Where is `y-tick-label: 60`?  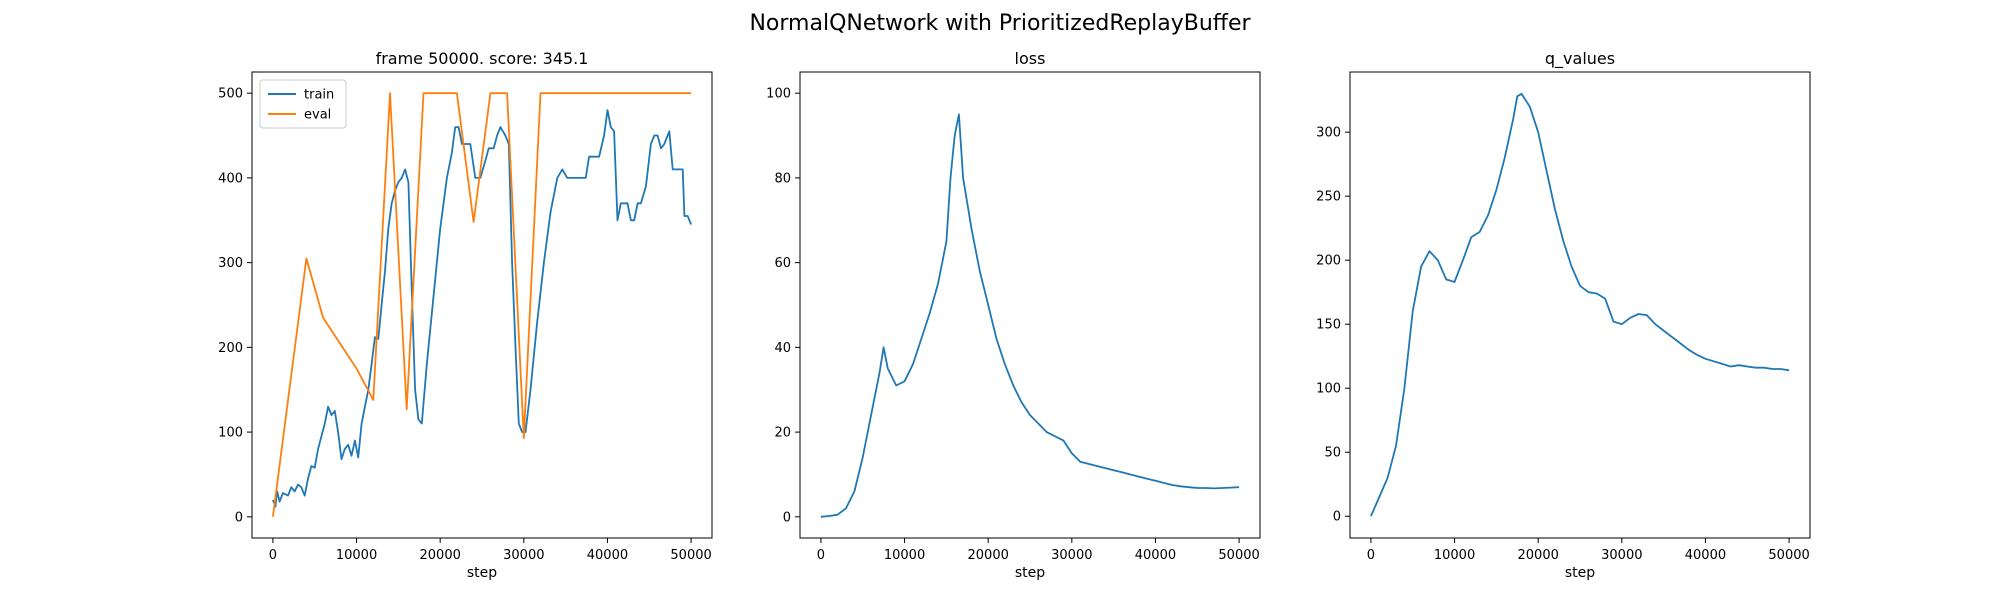 y-tick-label: 60 is located at coordinates (782, 263).